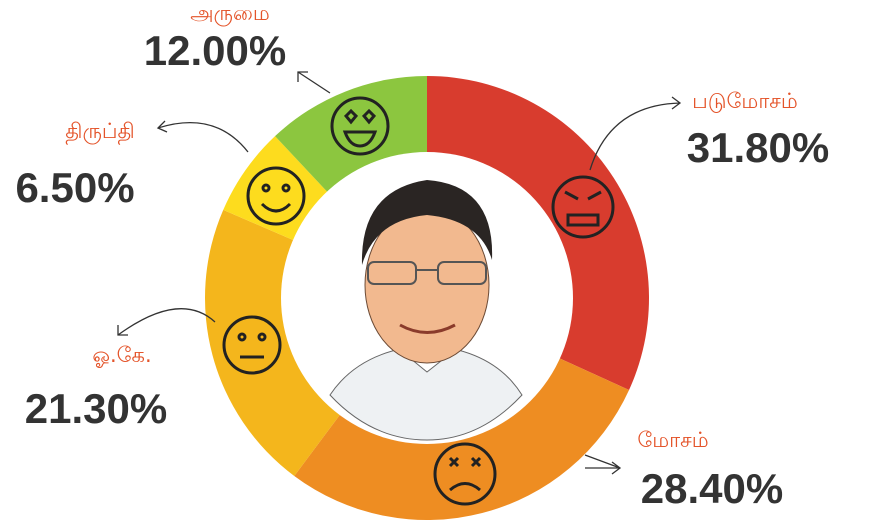 The image size is (871, 525). I want to click on value-label: 6.50%, so click(74, 187).